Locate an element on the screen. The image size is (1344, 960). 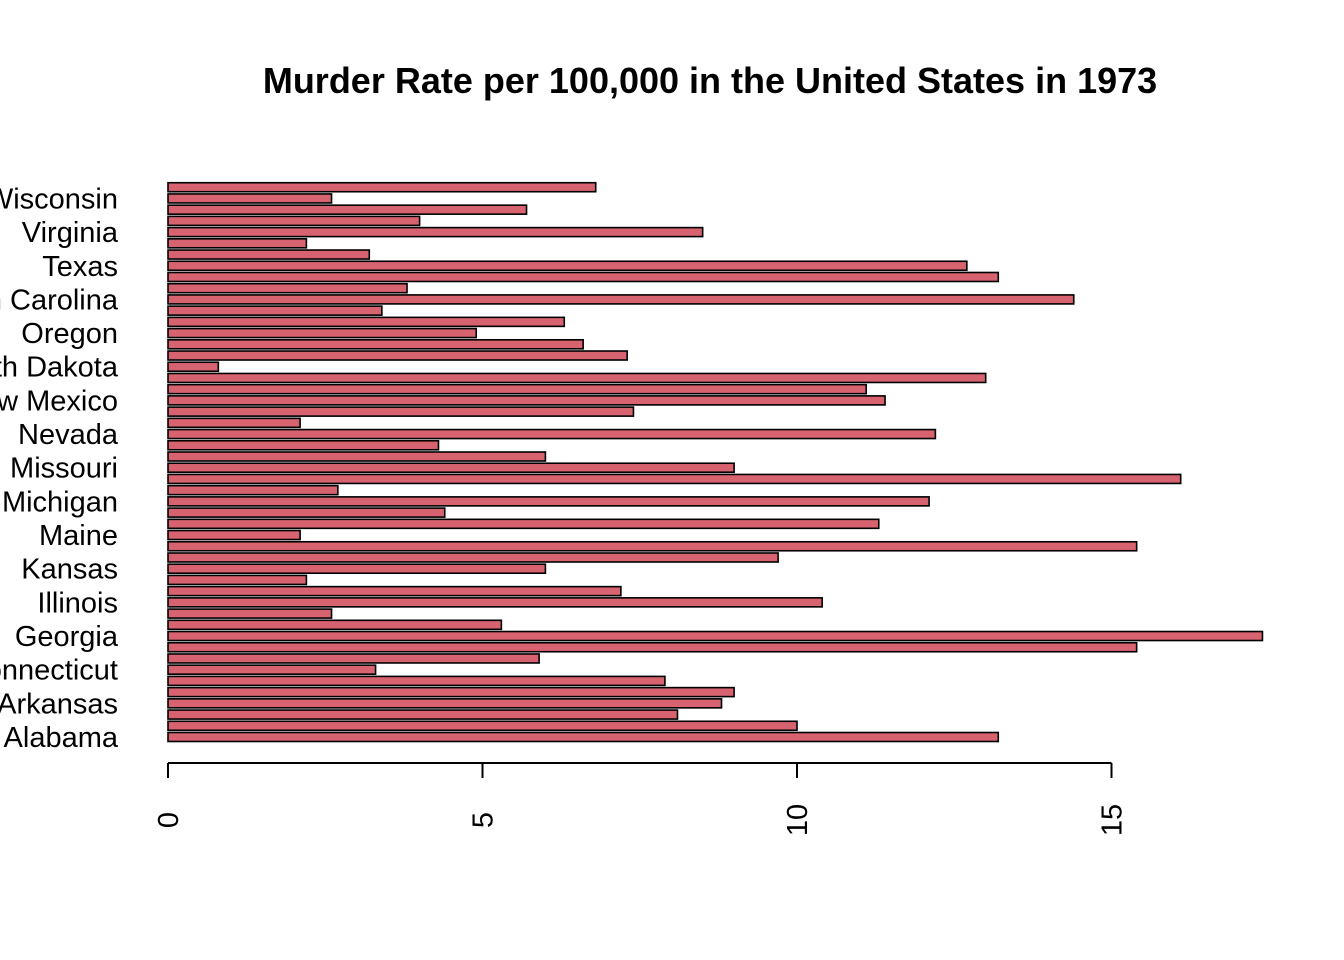
bar-iowa is located at coordinates (237, 580).